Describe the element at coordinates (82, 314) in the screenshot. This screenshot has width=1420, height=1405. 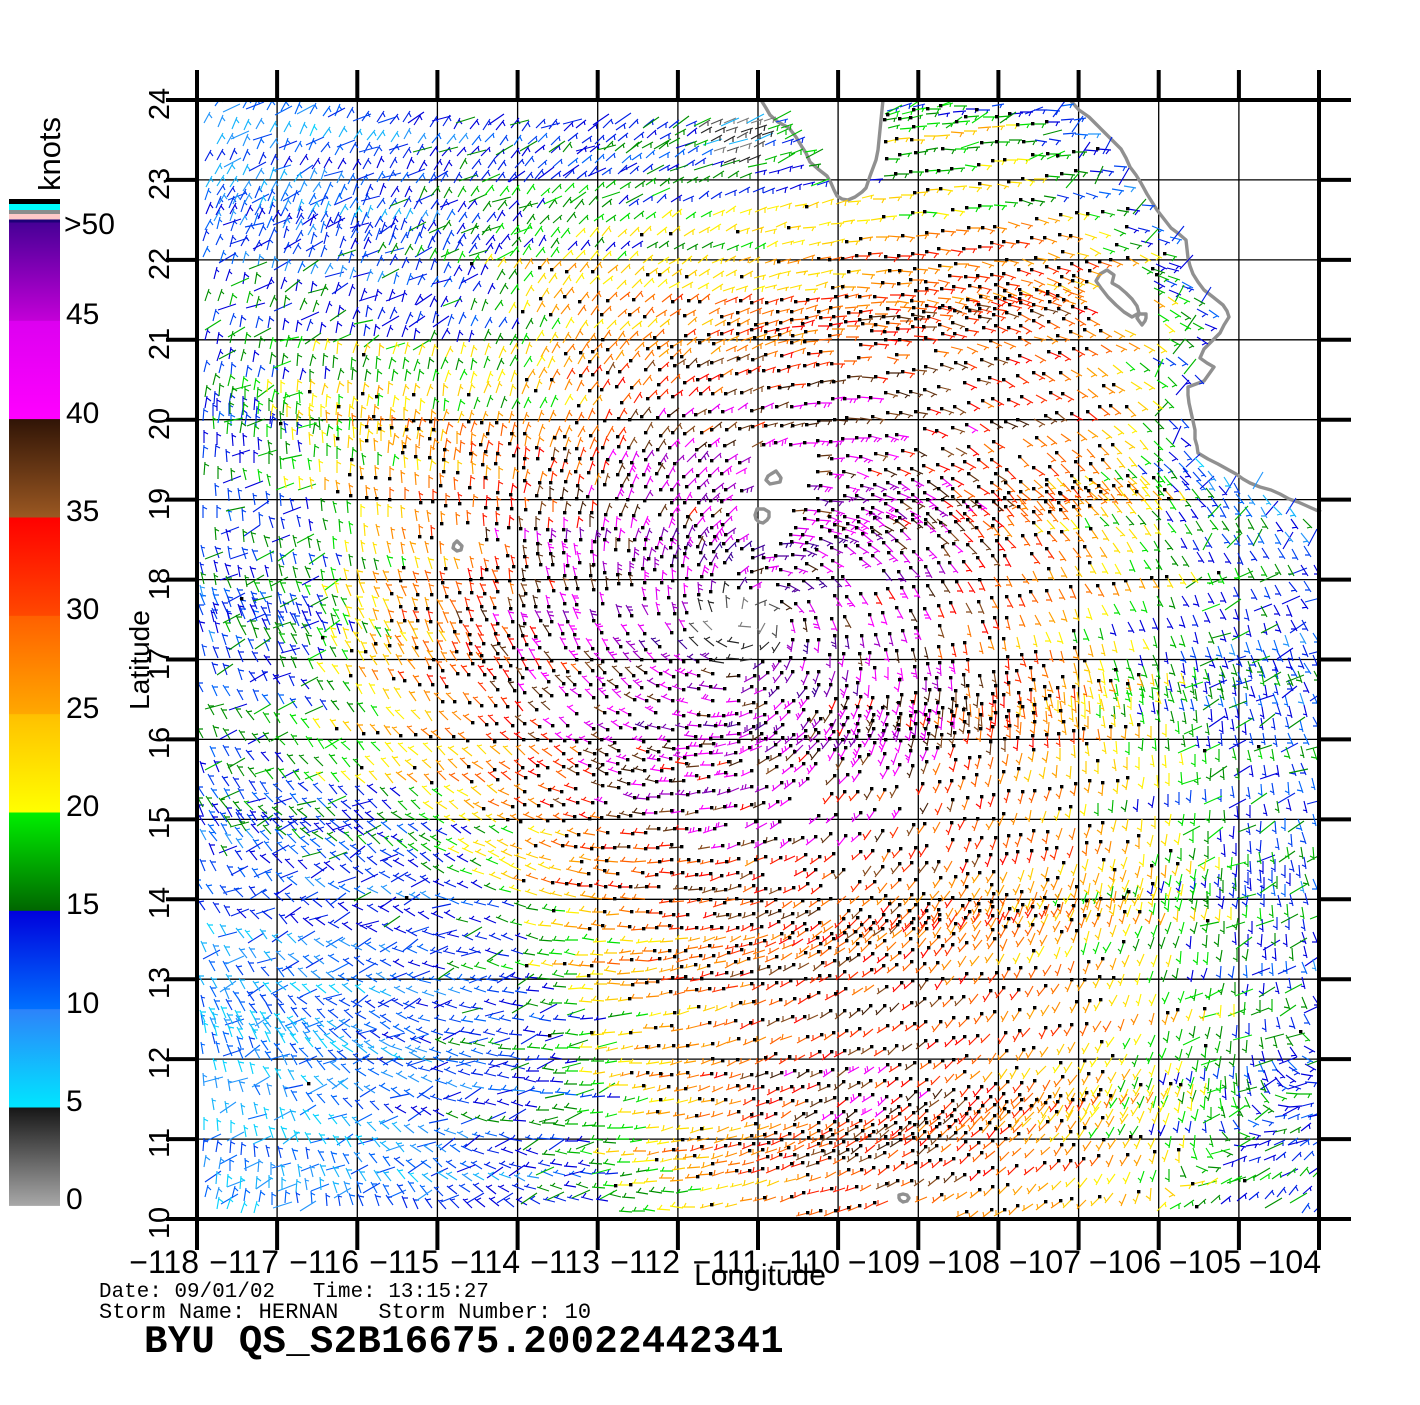
I see `svg-text: 45` at that location.